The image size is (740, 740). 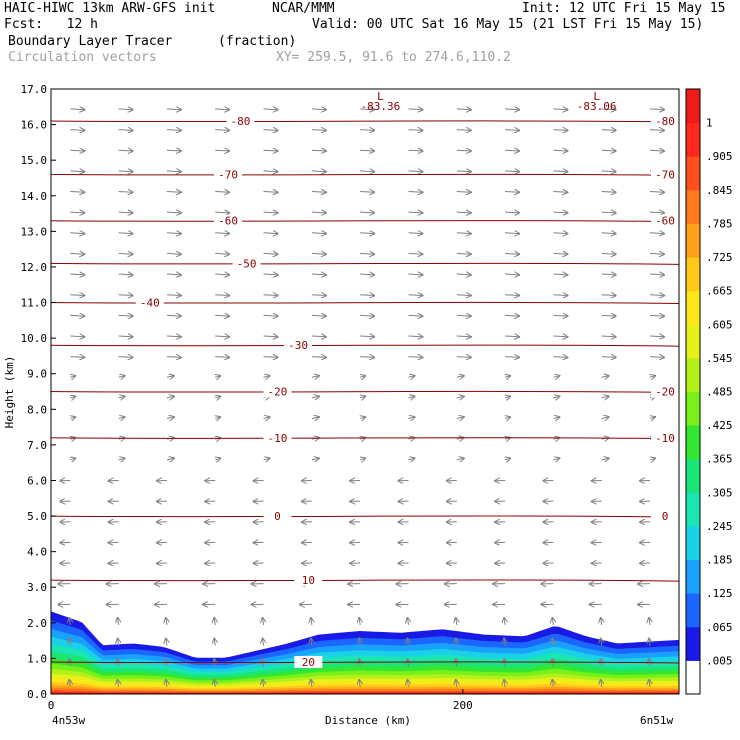 What do you see at coordinates (34, 160) in the screenshot?
I see `y-tick-label: 15.0` at bounding box center [34, 160].